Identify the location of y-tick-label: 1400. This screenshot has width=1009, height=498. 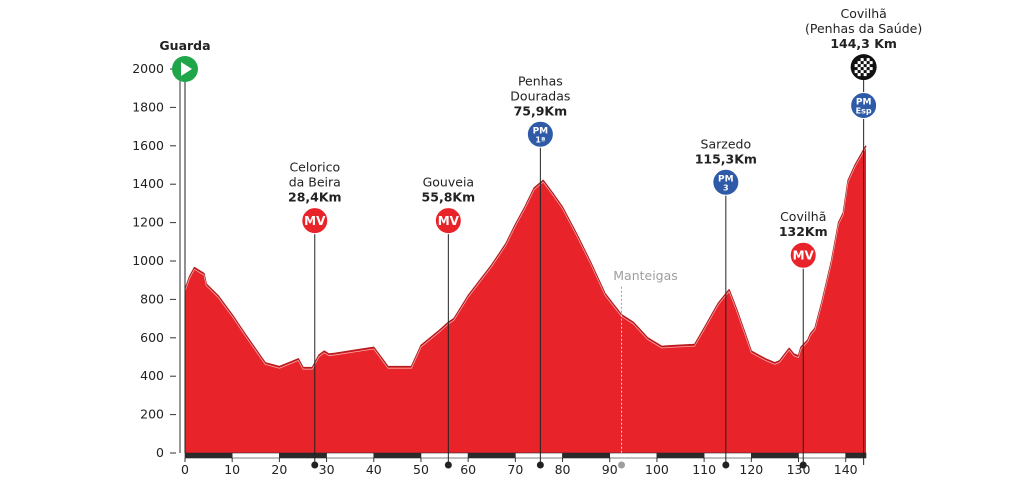
(148, 183).